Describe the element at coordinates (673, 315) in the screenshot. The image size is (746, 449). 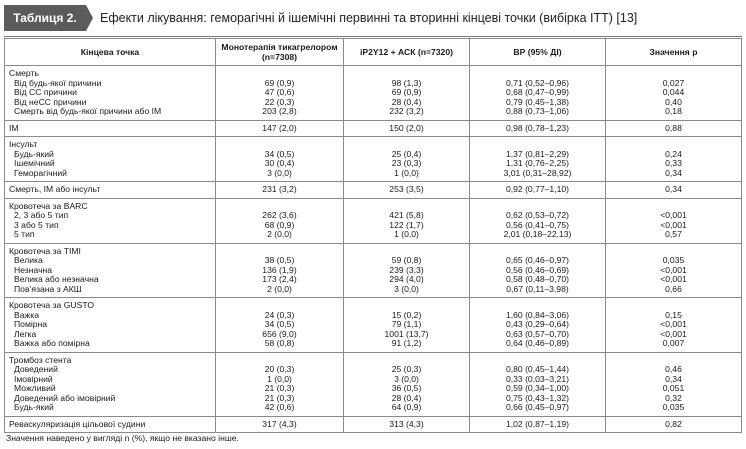
I see `cell-p-value: 0,15` at that location.